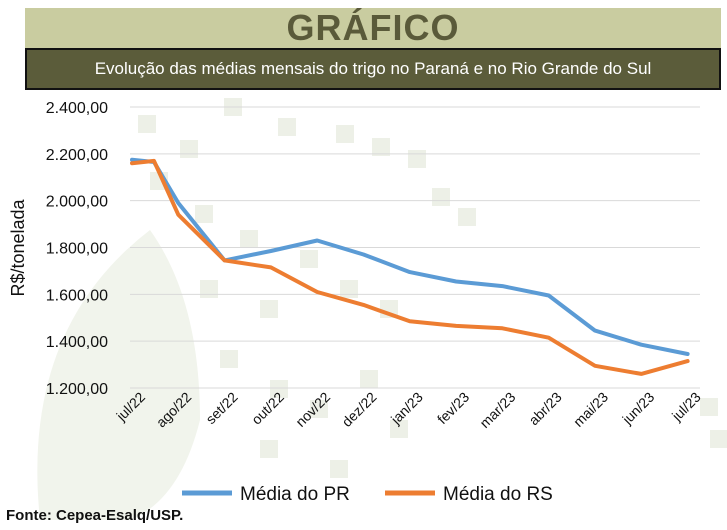  What do you see at coordinates (221, 408) in the screenshot?
I see `x-tick-label: set/22` at bounding box center [221, 408].